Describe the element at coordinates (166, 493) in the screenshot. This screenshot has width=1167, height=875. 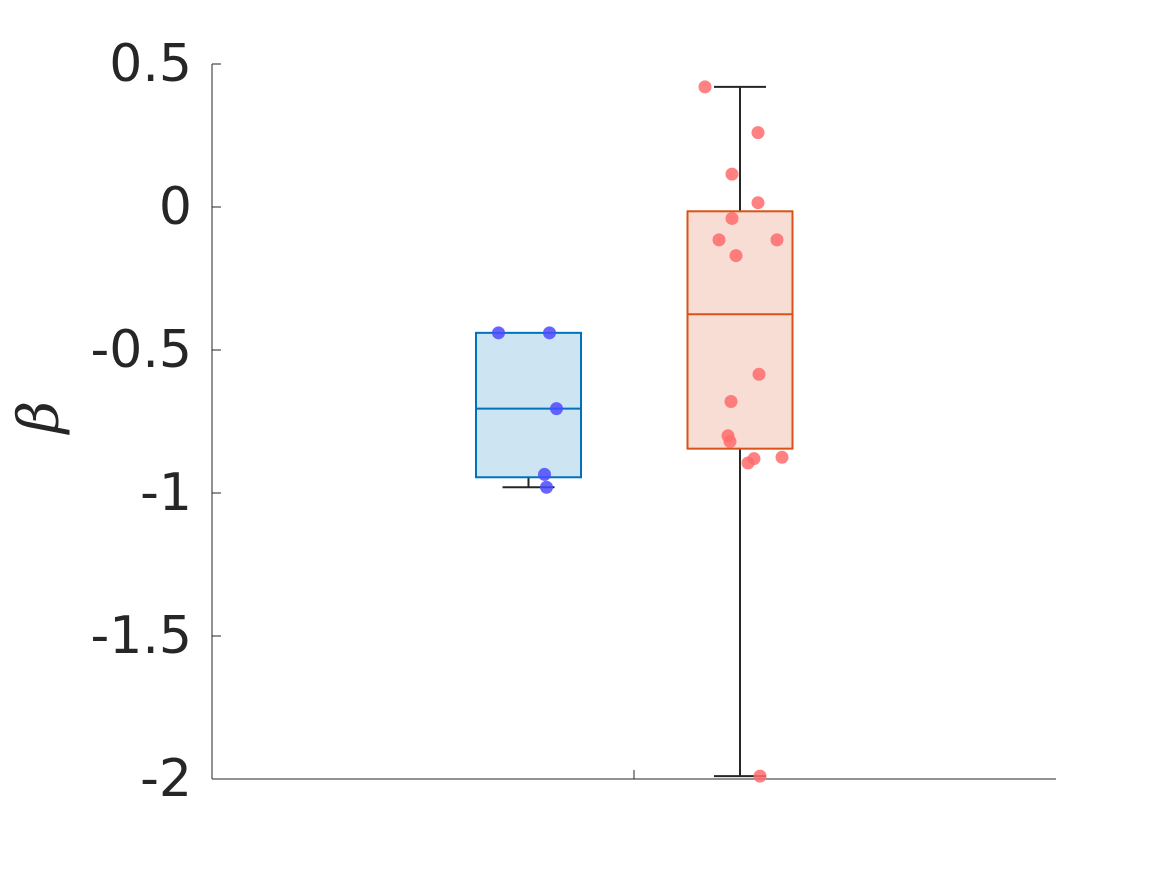
I see `y-tick-label: -1` at that location.